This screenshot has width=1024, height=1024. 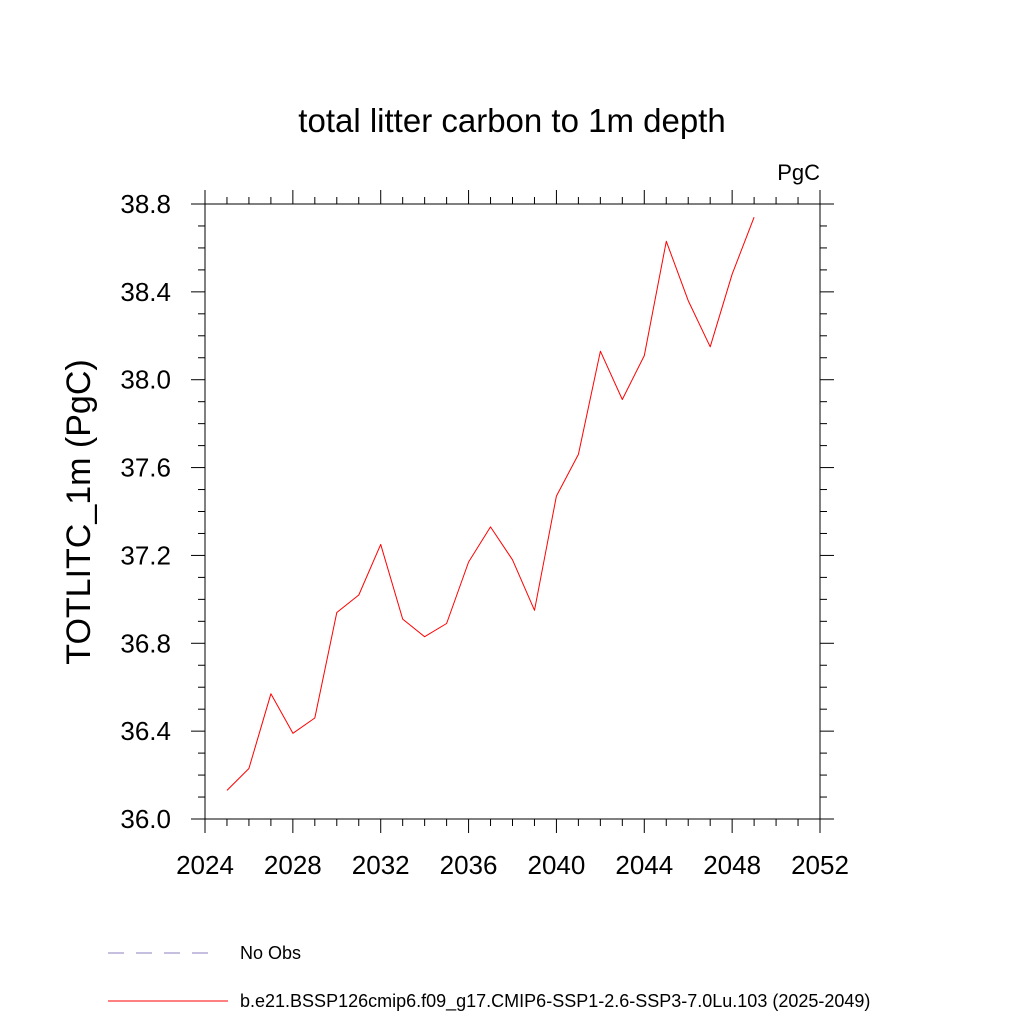 I want to click on y-tick-label-38.0: 38.0, so click(x=145, y=380).